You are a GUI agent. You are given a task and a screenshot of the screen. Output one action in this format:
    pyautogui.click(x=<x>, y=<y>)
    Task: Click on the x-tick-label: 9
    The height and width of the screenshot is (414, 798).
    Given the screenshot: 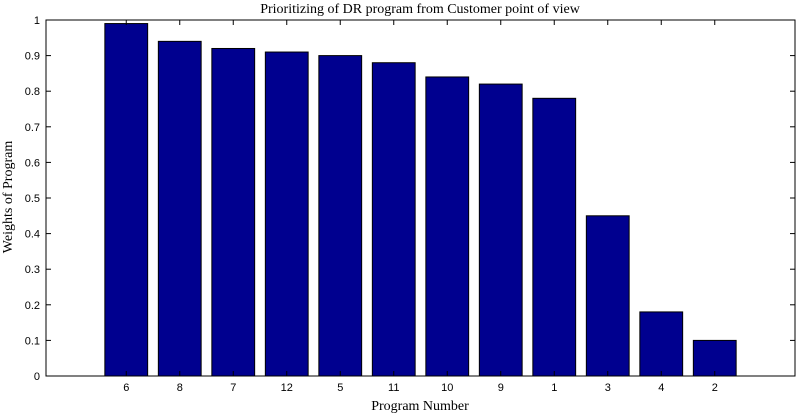 What is the action you would take?
    pyautogui.click(x=501, y=388)
    